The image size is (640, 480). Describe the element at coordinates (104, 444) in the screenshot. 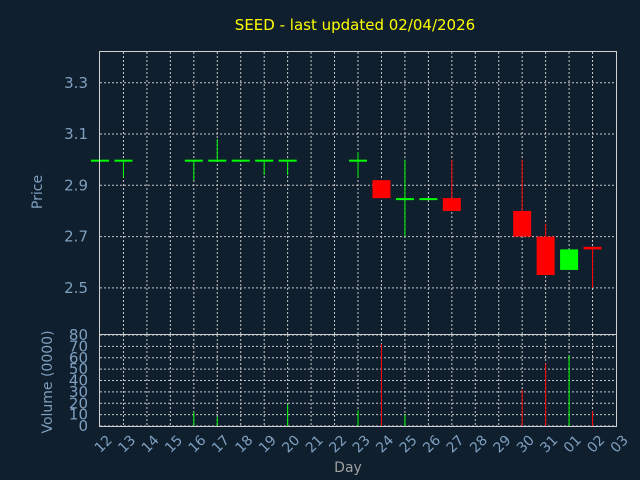

I see `x-tick-label: 12` at that location.